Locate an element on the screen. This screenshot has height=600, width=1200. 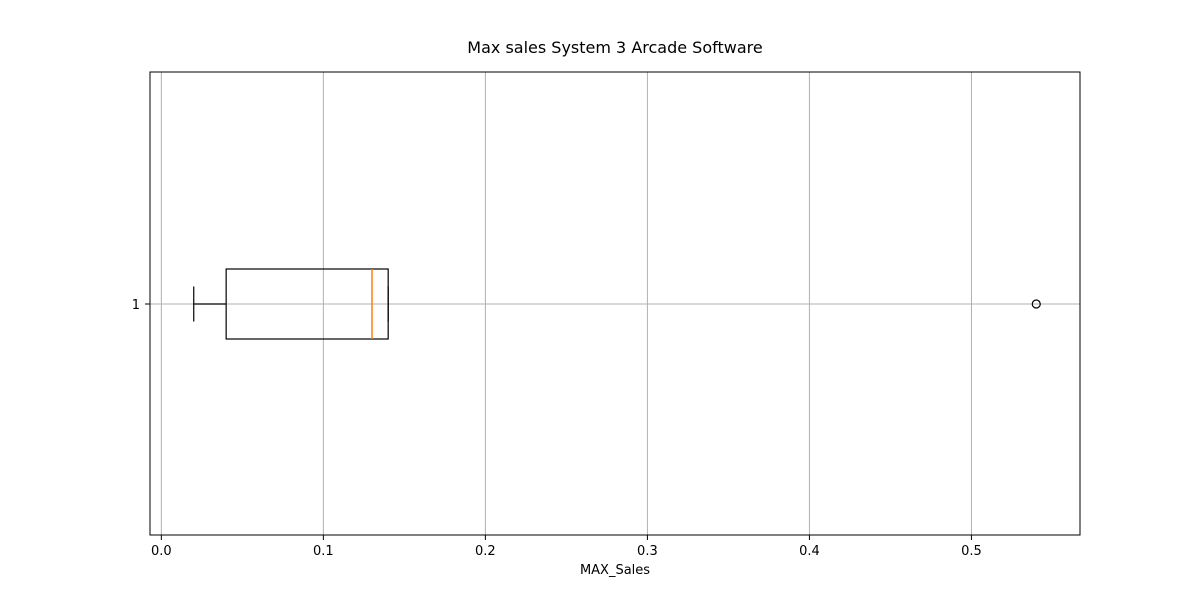
x-tick-label: 0.1 is located at coordinates (323, 551).